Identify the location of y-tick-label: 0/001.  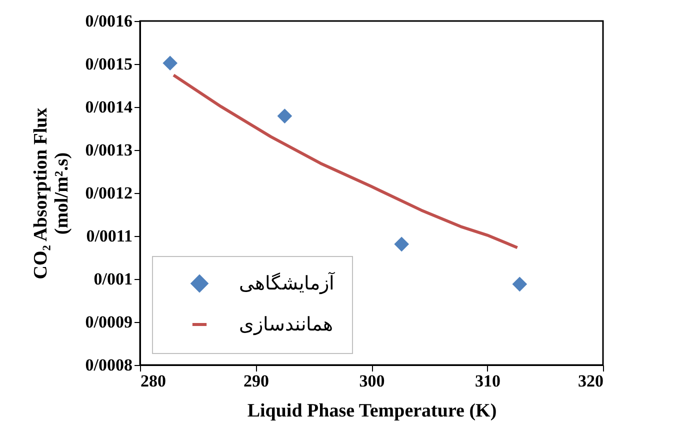
(113, 279).